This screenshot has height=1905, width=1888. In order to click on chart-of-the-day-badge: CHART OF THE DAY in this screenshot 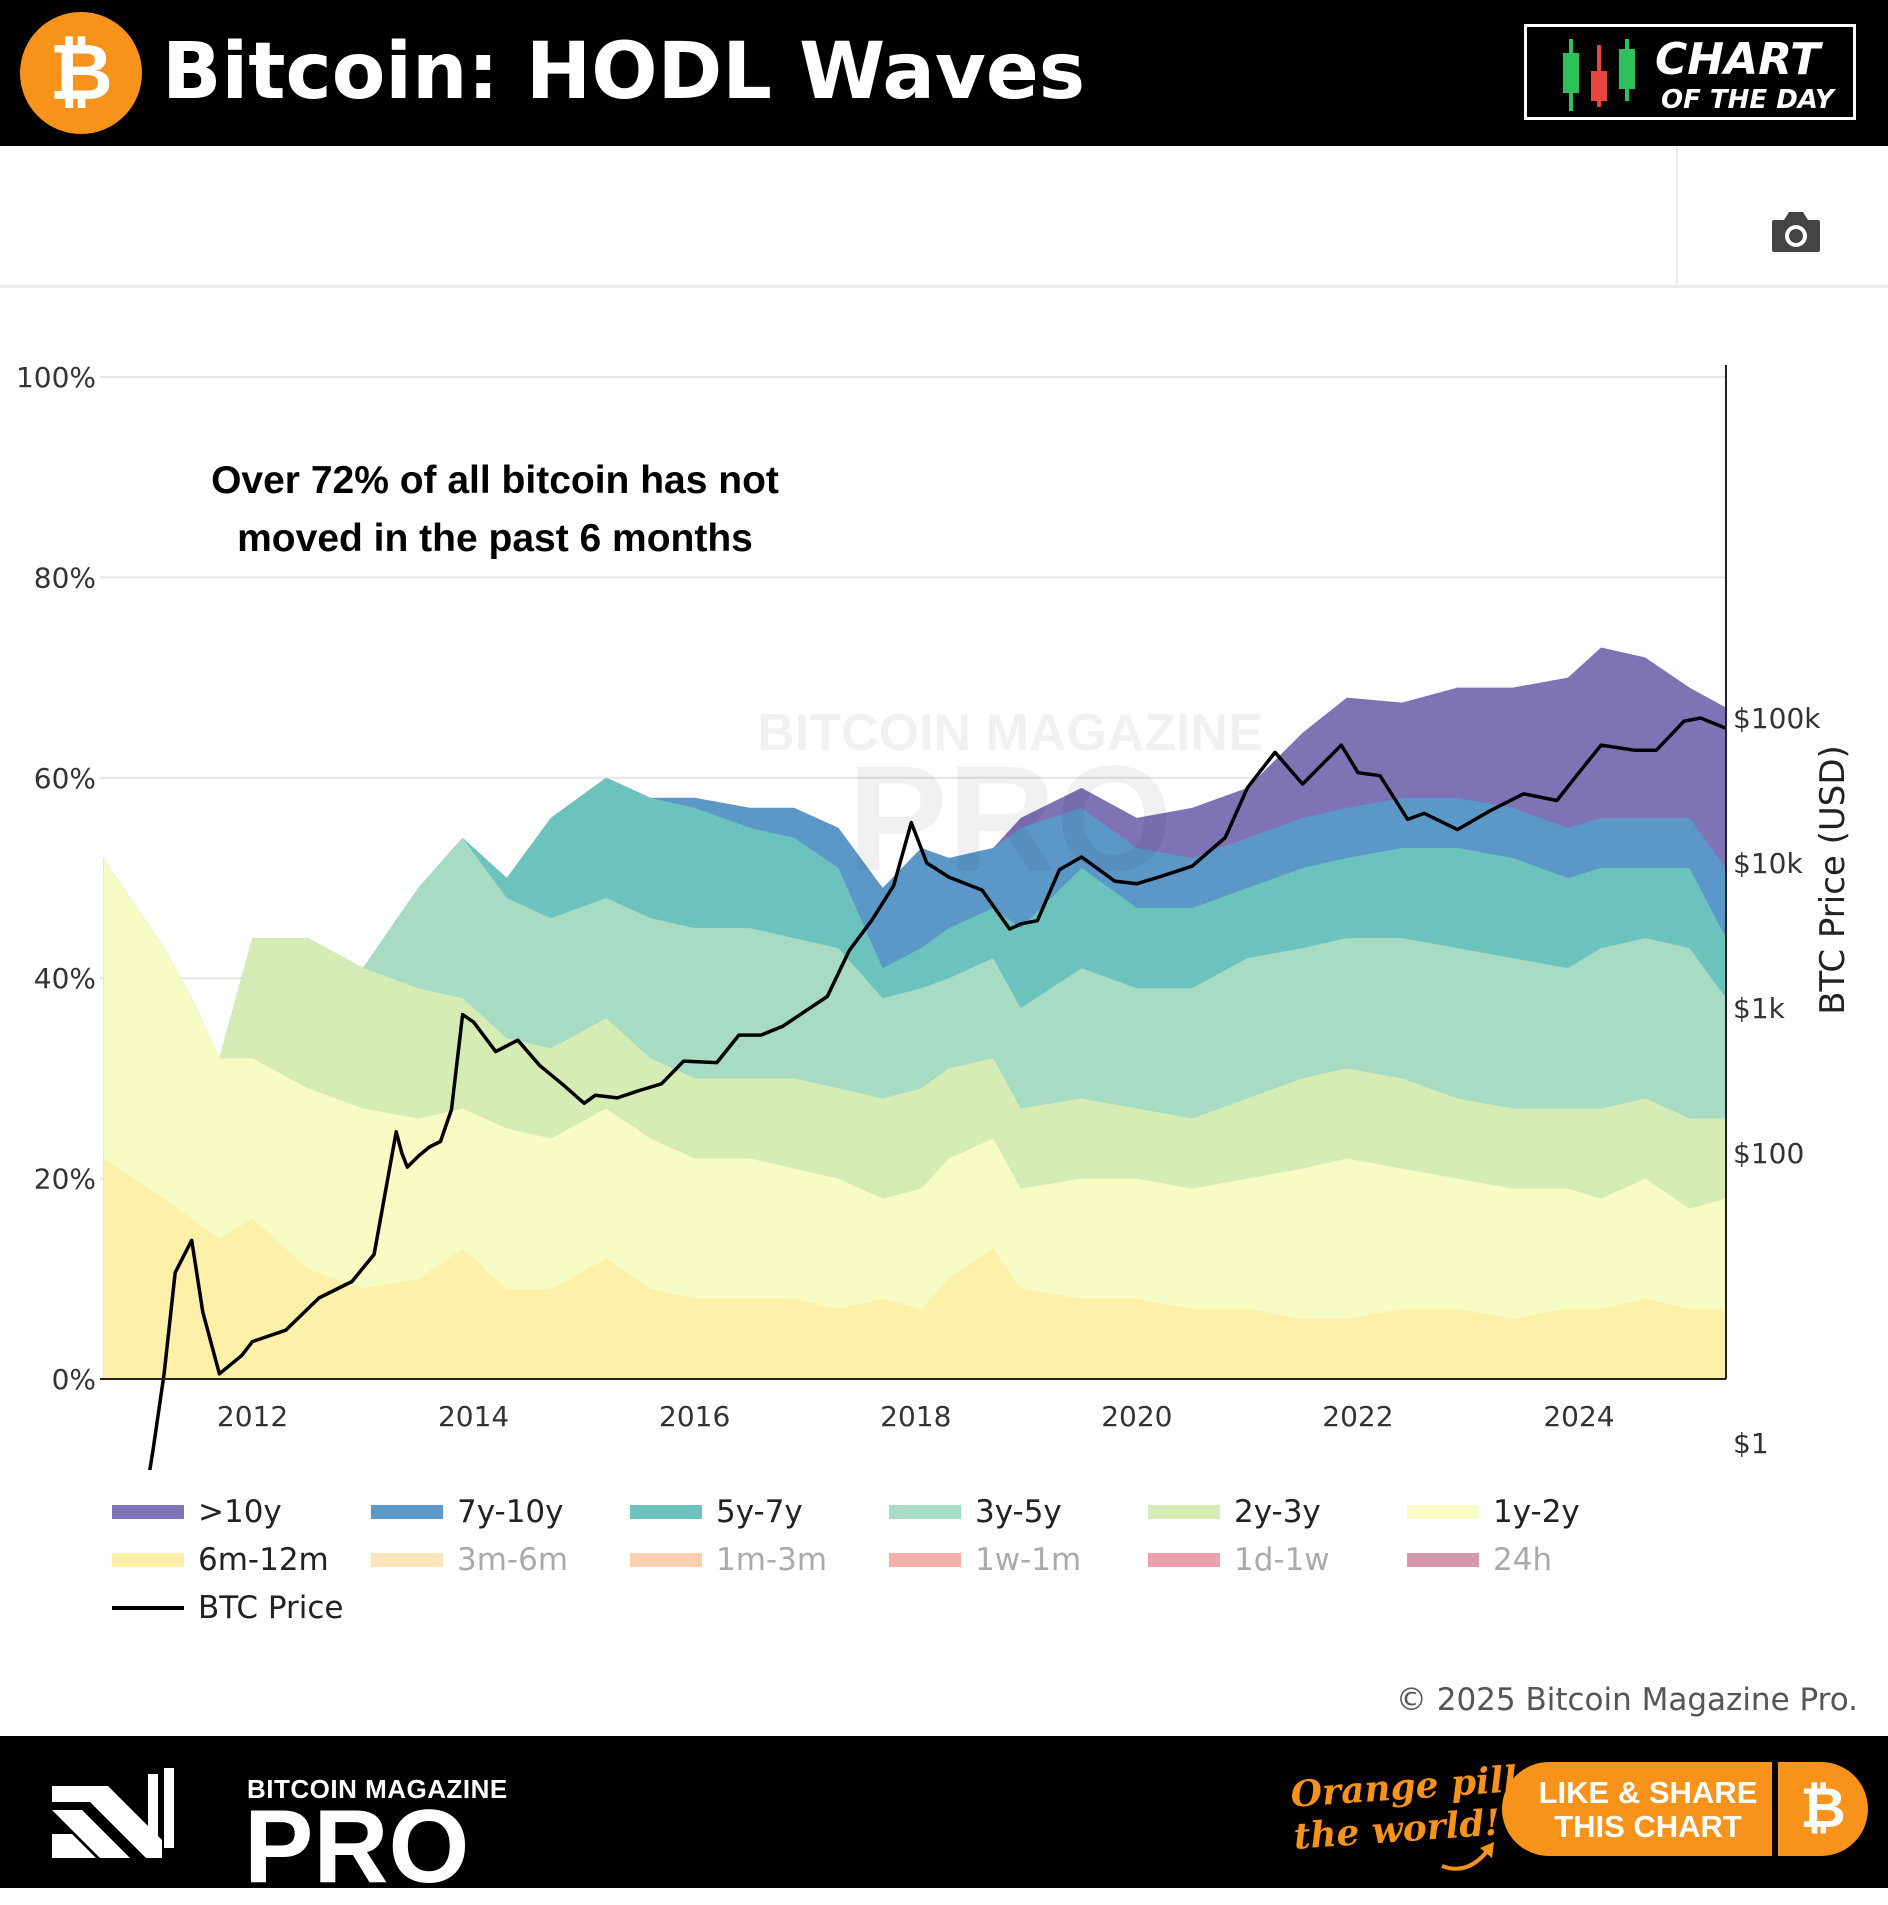, I will do `click(1690, 72)`.